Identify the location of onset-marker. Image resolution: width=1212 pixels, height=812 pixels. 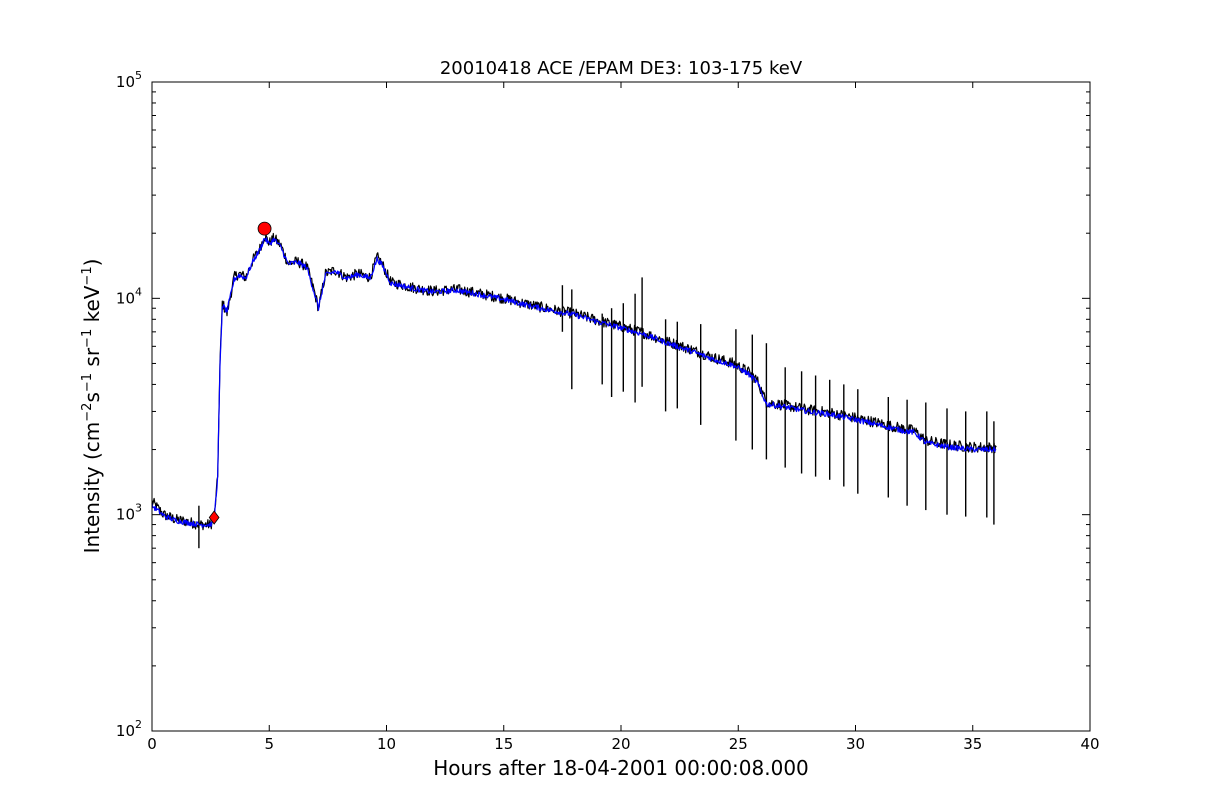
(214, 517).